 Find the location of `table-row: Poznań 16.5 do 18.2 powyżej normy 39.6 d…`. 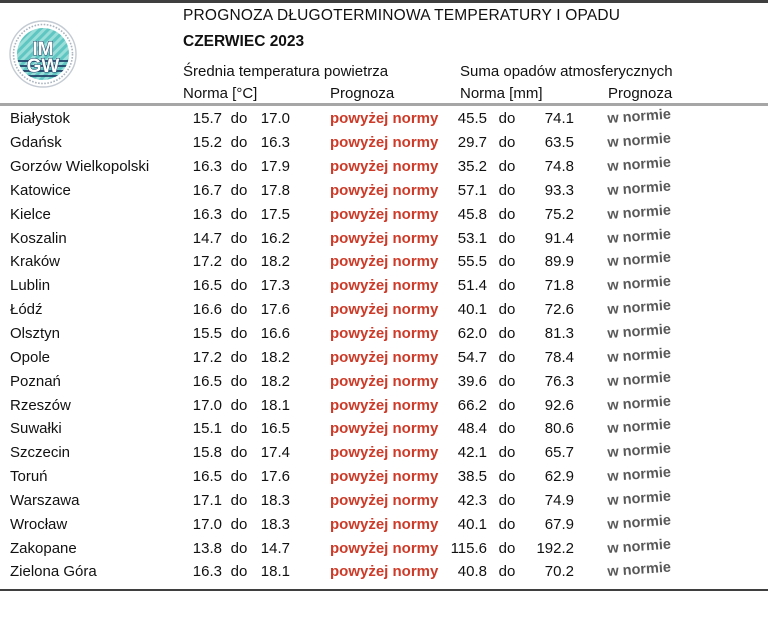

table-row: Poznań 16.5 do 18.2 powyżej normy 39.6 d… is located at coordinates (384, 381).